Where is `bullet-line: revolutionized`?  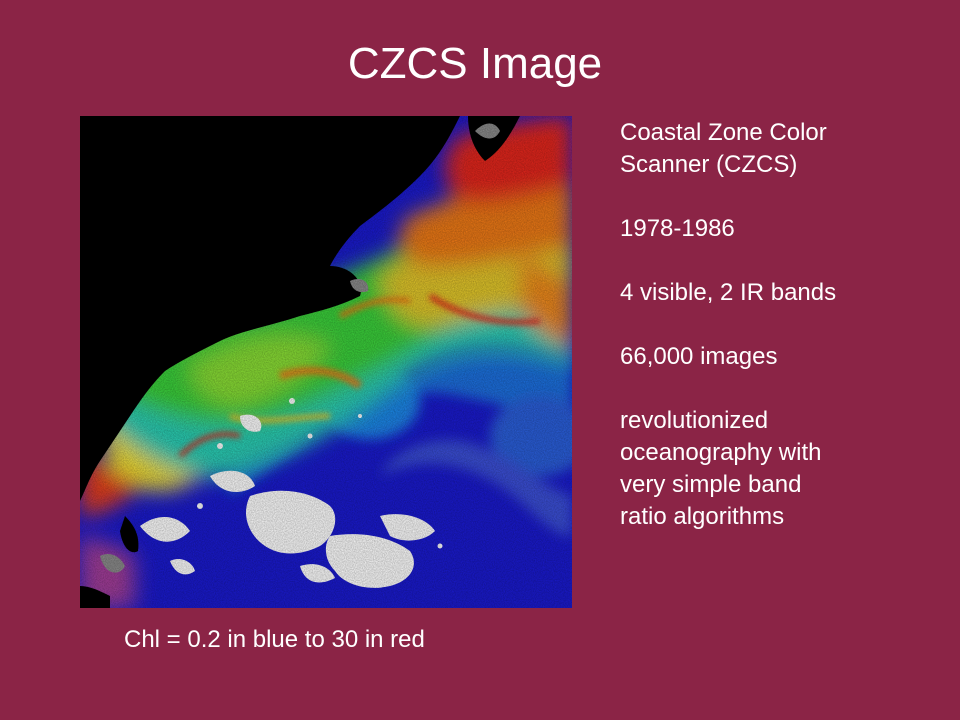
bullet-line: revolutionized is located at coordinates (694, 420).